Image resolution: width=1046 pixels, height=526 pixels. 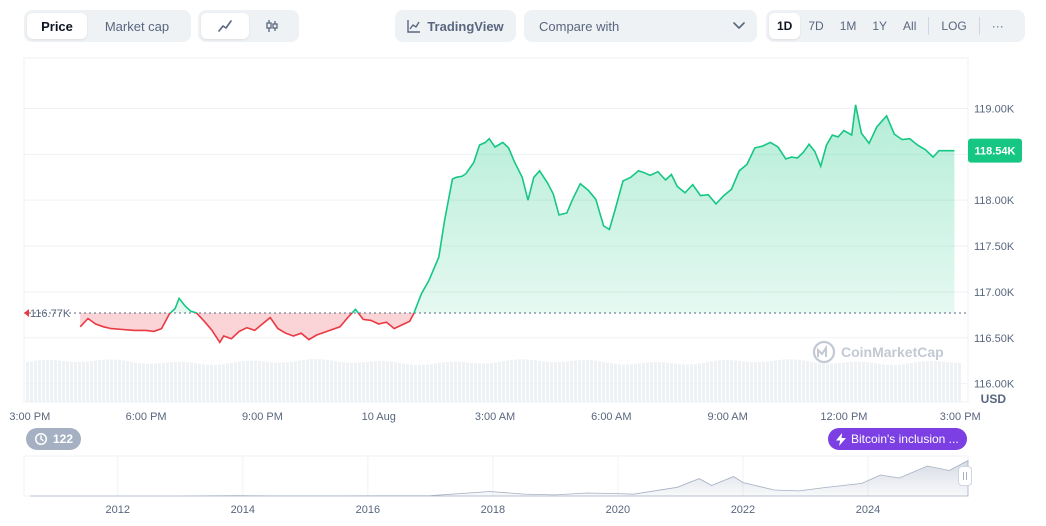 What do you see at coordinates (841, 439) in the screenshot?
I see `lightning-icon` at bounding box center [841, 439].